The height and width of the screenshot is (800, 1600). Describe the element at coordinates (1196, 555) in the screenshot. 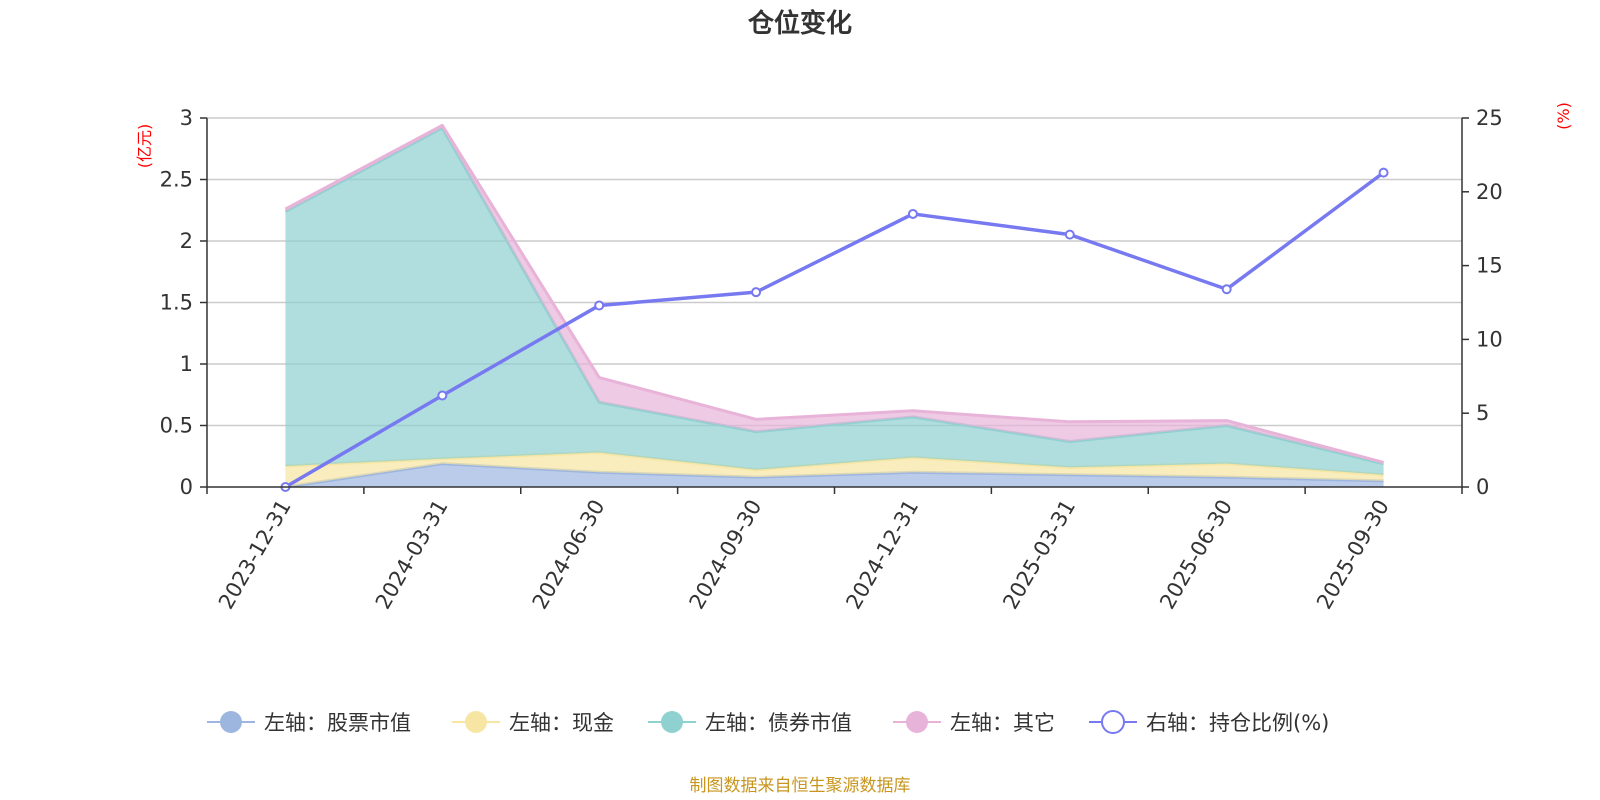

I see `x-tick-label: 2025-06-30` at that location.